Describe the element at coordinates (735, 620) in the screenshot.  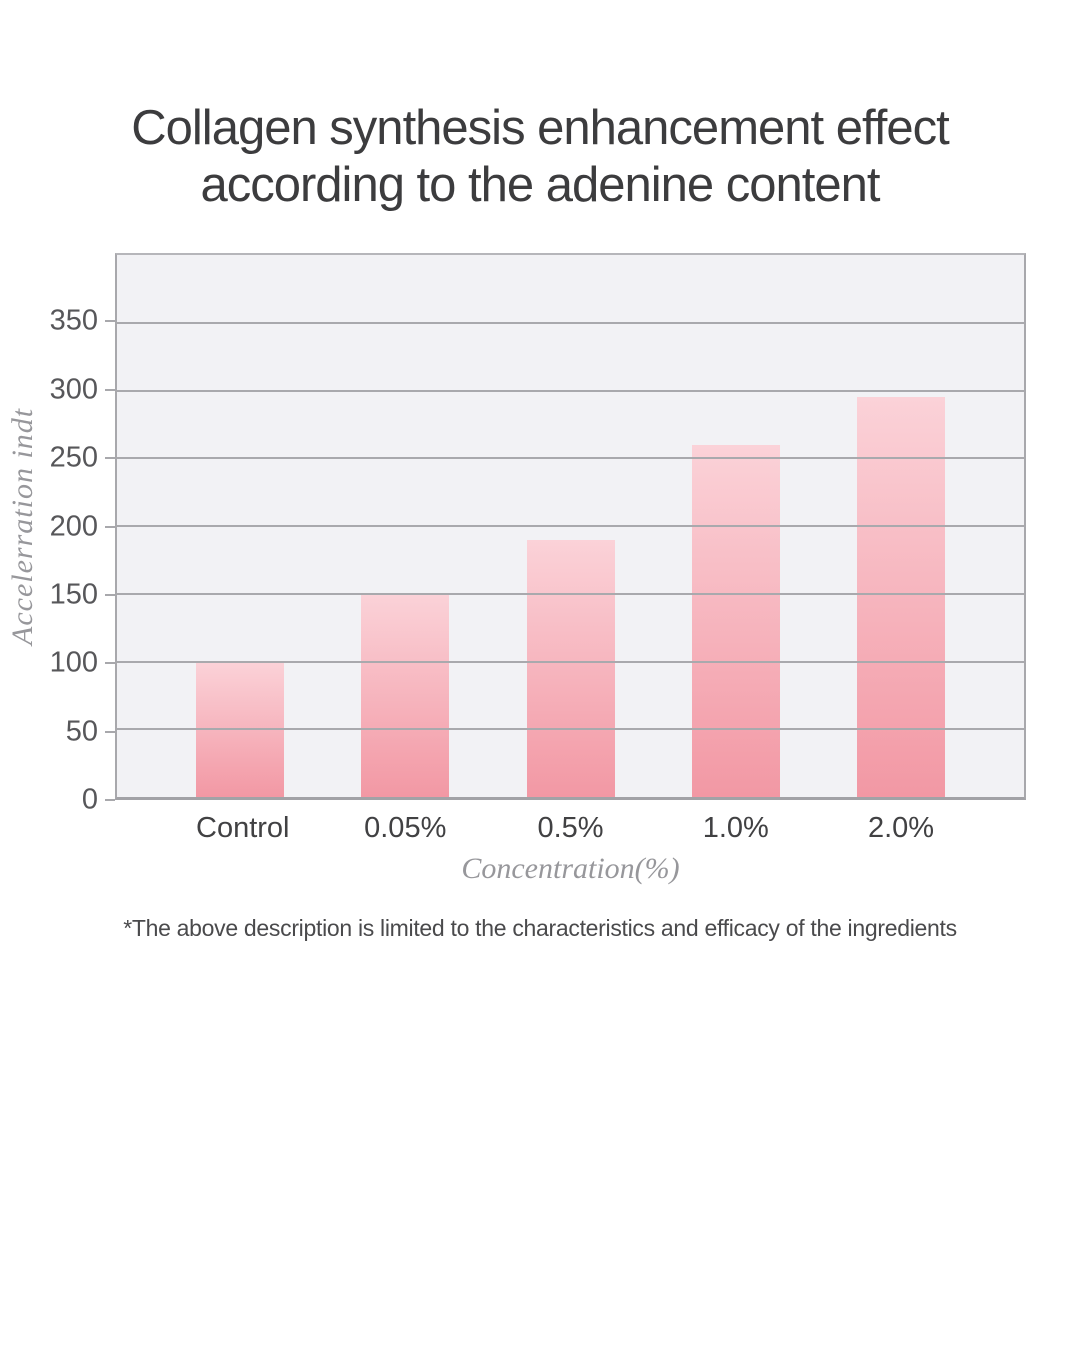
I see `bar-1.0-` at that location.